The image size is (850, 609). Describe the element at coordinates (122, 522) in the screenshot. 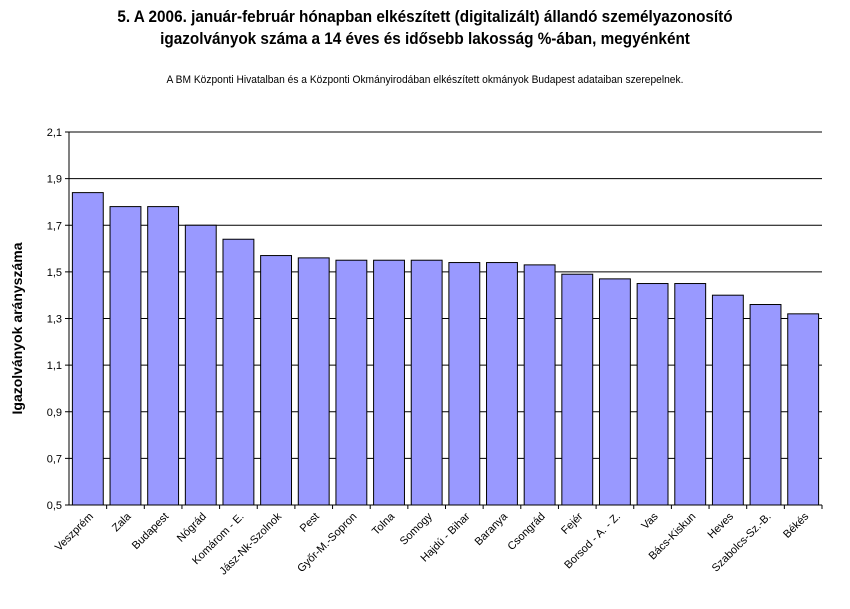

I see `x-tick-label: Zala` at that location.